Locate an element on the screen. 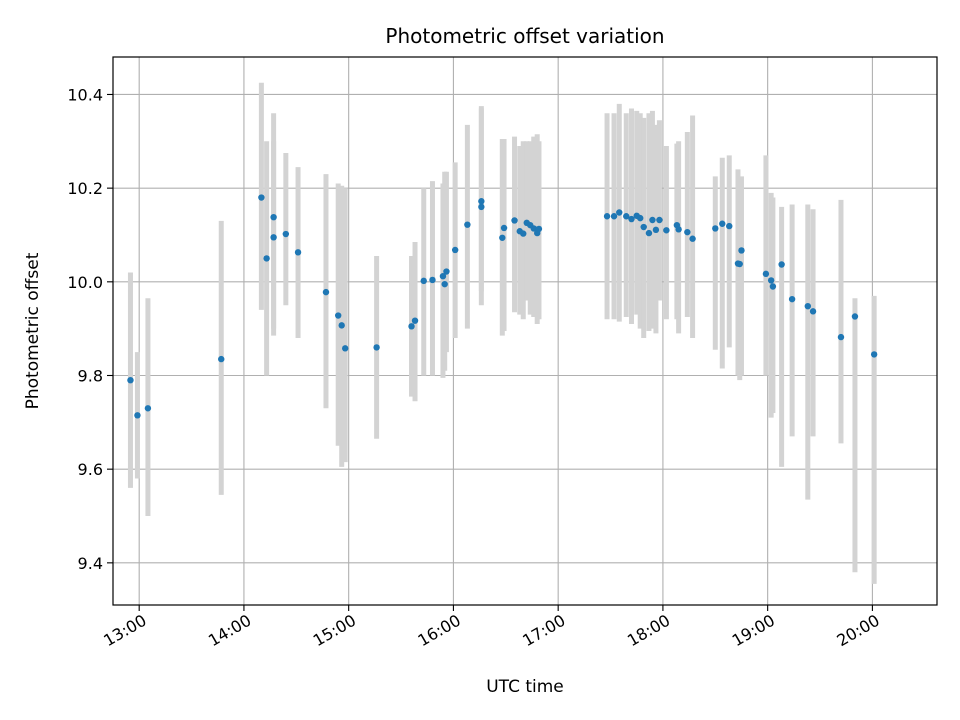  y-tick-label: 10.2 is located at coordinates (85, 188).